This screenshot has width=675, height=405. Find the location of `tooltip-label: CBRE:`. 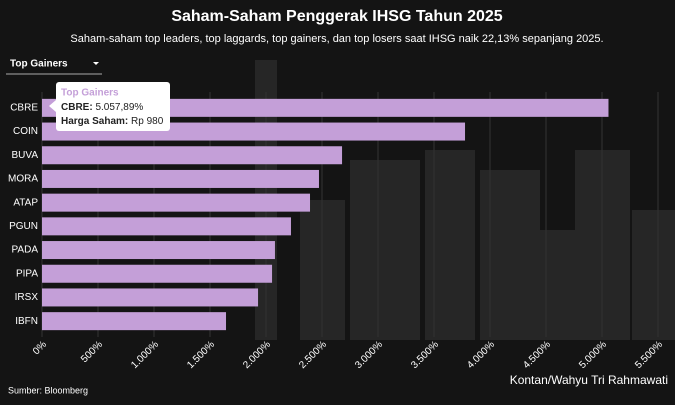

tooltip-label: CBRE: is located at coordinates (77, 107).